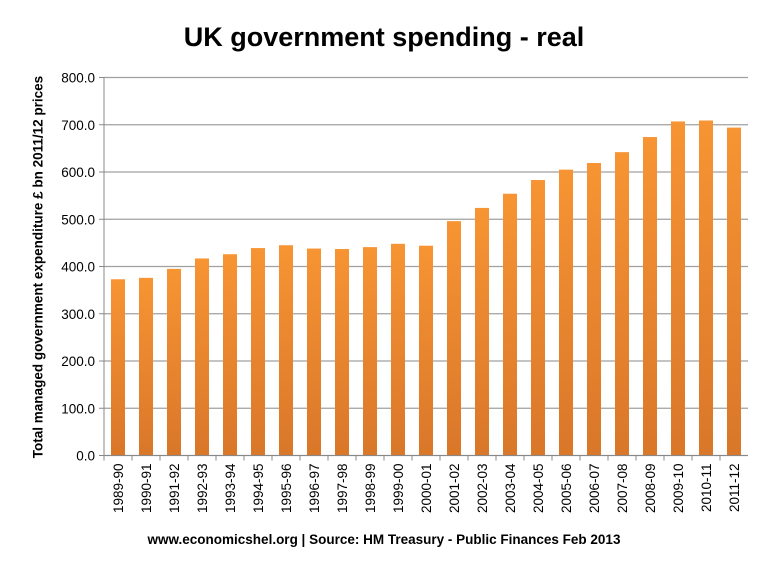  I want to click on y-tick-label: 200.0, so click(78, 361).